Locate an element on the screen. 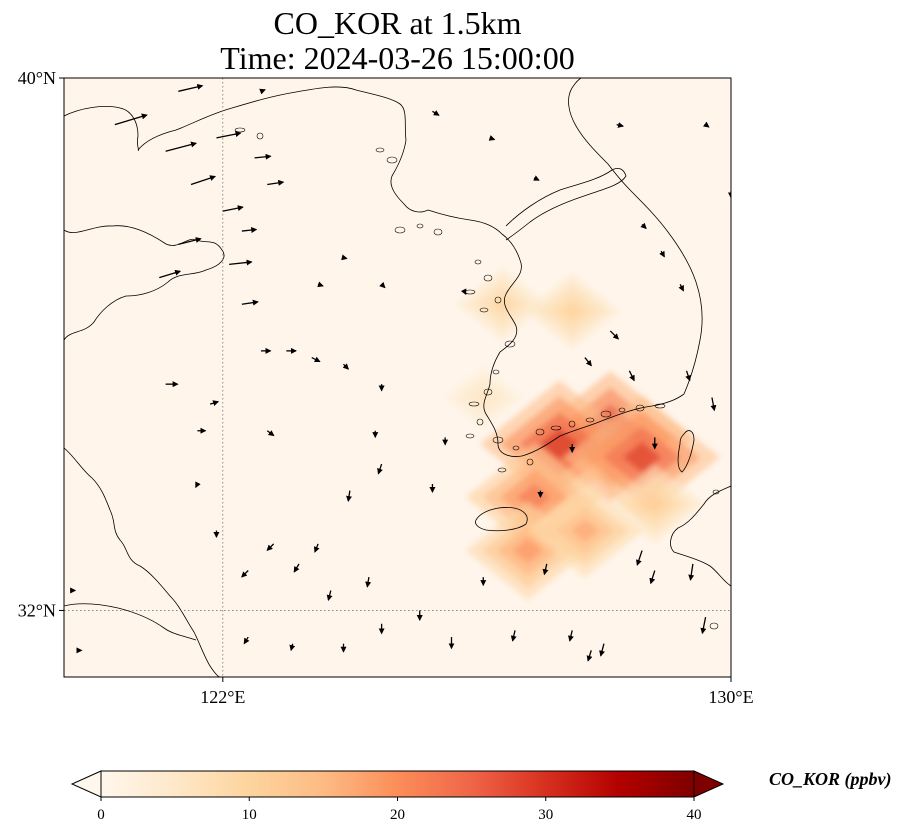 The height and width of the screenshot is (836, 920). colorbar-extend-max is located at coordinates (709, 784).